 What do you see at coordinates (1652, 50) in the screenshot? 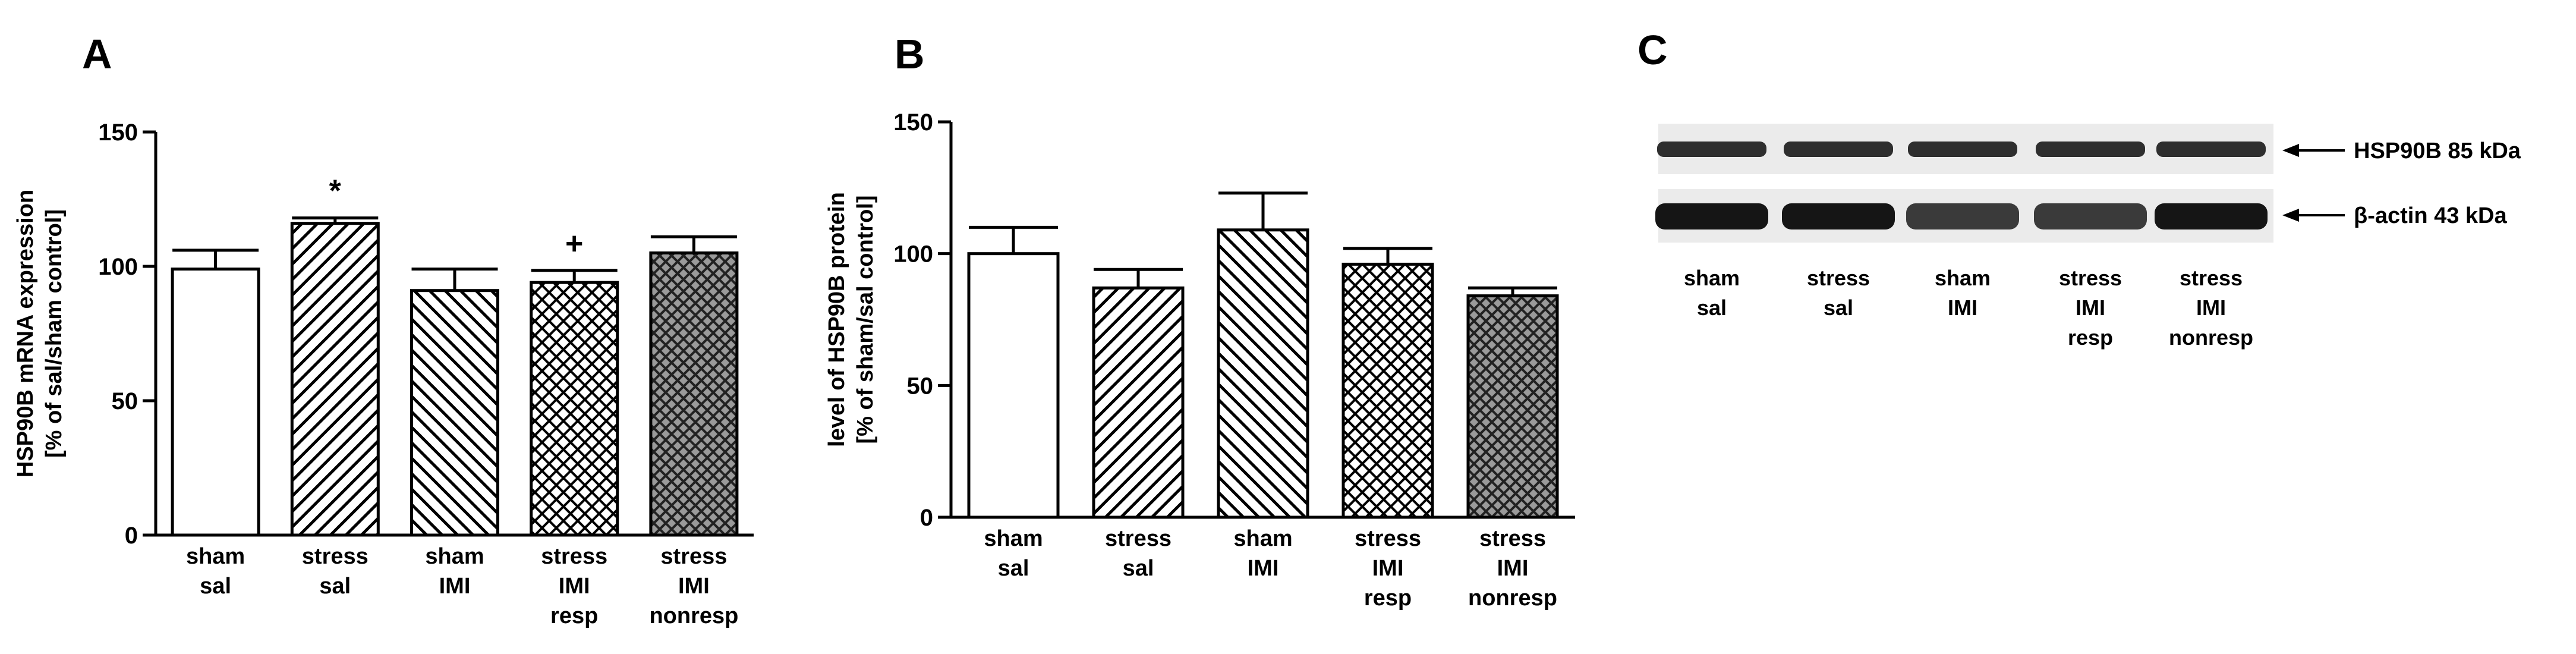
I see `panel-letter-c: C` at bounding box center [1652, 50].